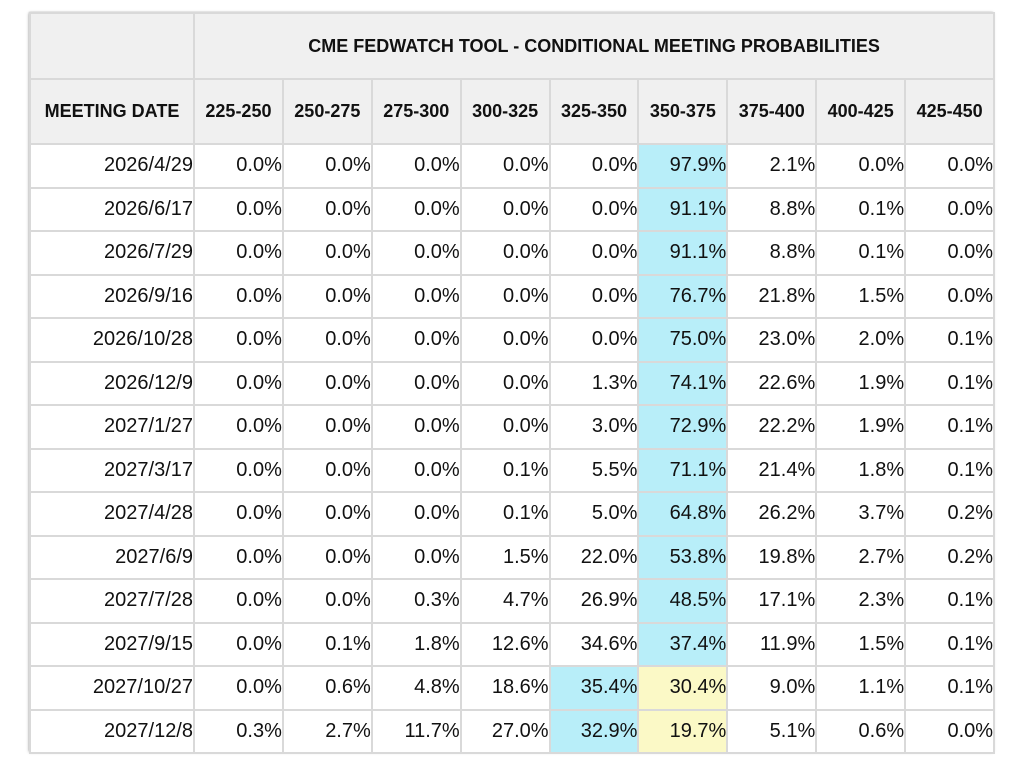 This screenshot has width=1030, height=776. What do you see at coordinates (594, 514) in the screenshot?
I see `probability-cell: 5.0%` at bounding box center [594, 514].